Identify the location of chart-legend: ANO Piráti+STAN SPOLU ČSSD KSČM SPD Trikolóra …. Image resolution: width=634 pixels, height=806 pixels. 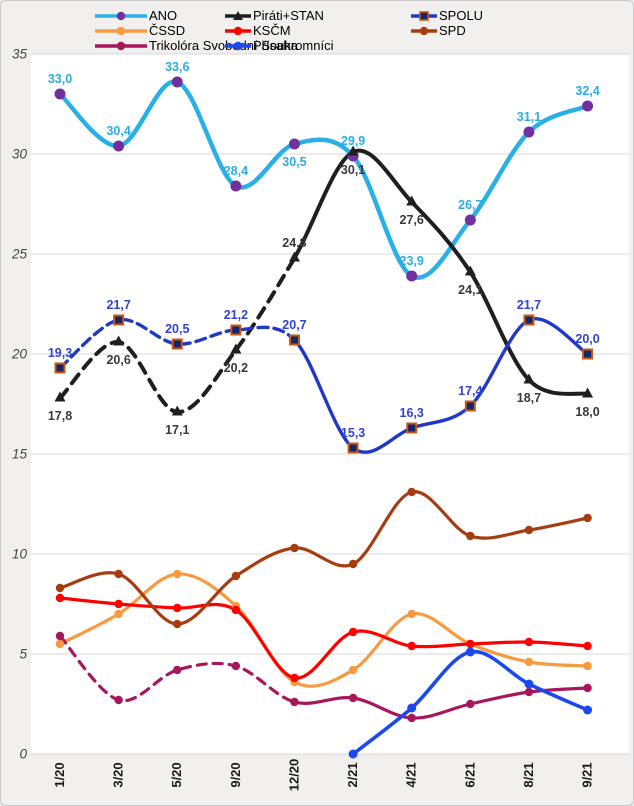
(317, 27).